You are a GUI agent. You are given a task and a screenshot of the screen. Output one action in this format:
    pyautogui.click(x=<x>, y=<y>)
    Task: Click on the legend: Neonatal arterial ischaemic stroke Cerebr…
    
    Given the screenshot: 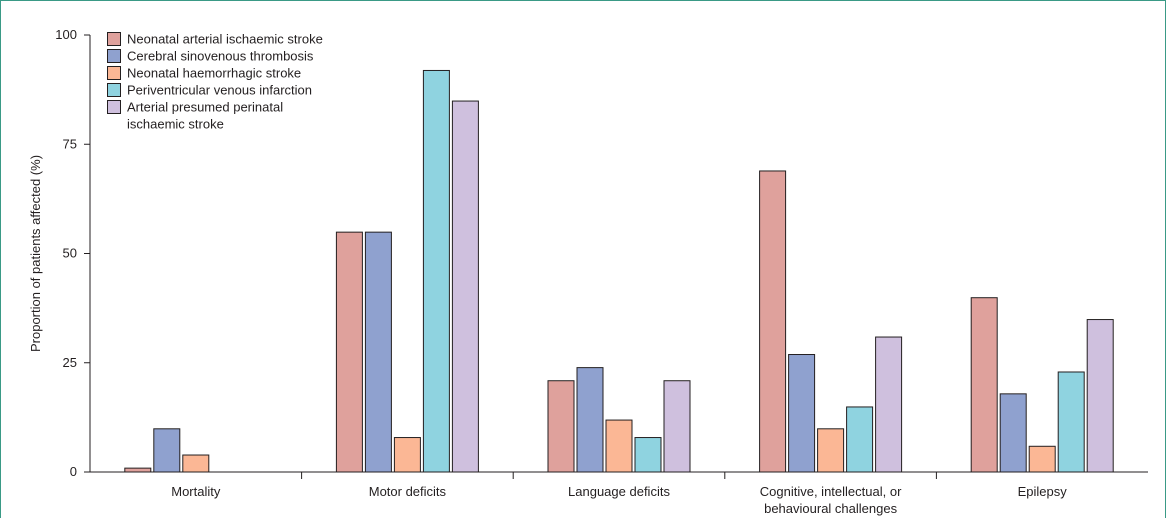 What is the action you would take?
    pyautogui.click(x=215, y=82)
    